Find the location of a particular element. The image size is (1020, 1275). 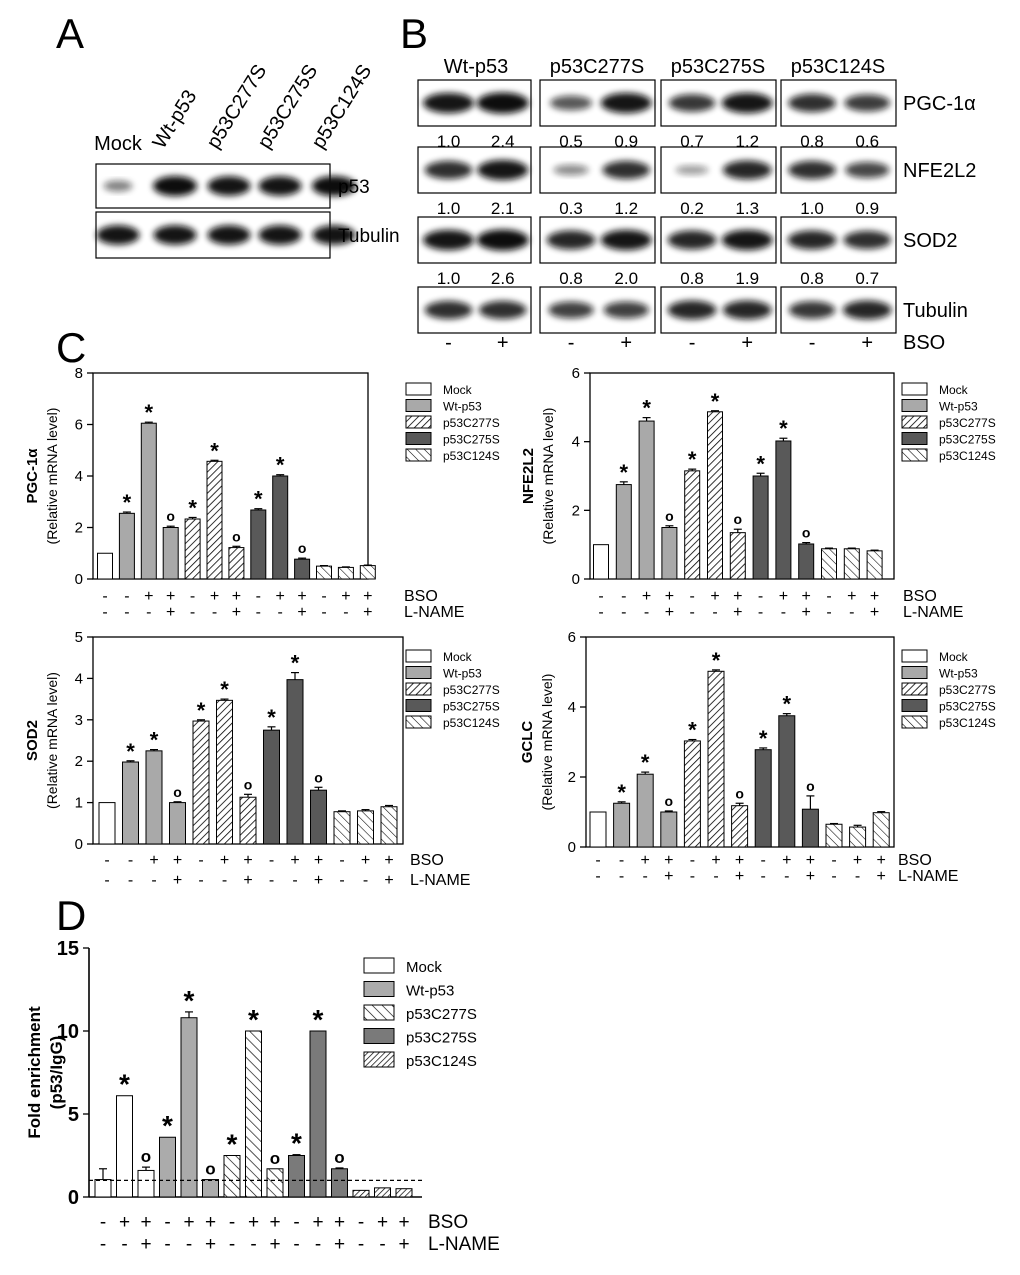

legend-label: Mock is located at coordinates (424, 967).